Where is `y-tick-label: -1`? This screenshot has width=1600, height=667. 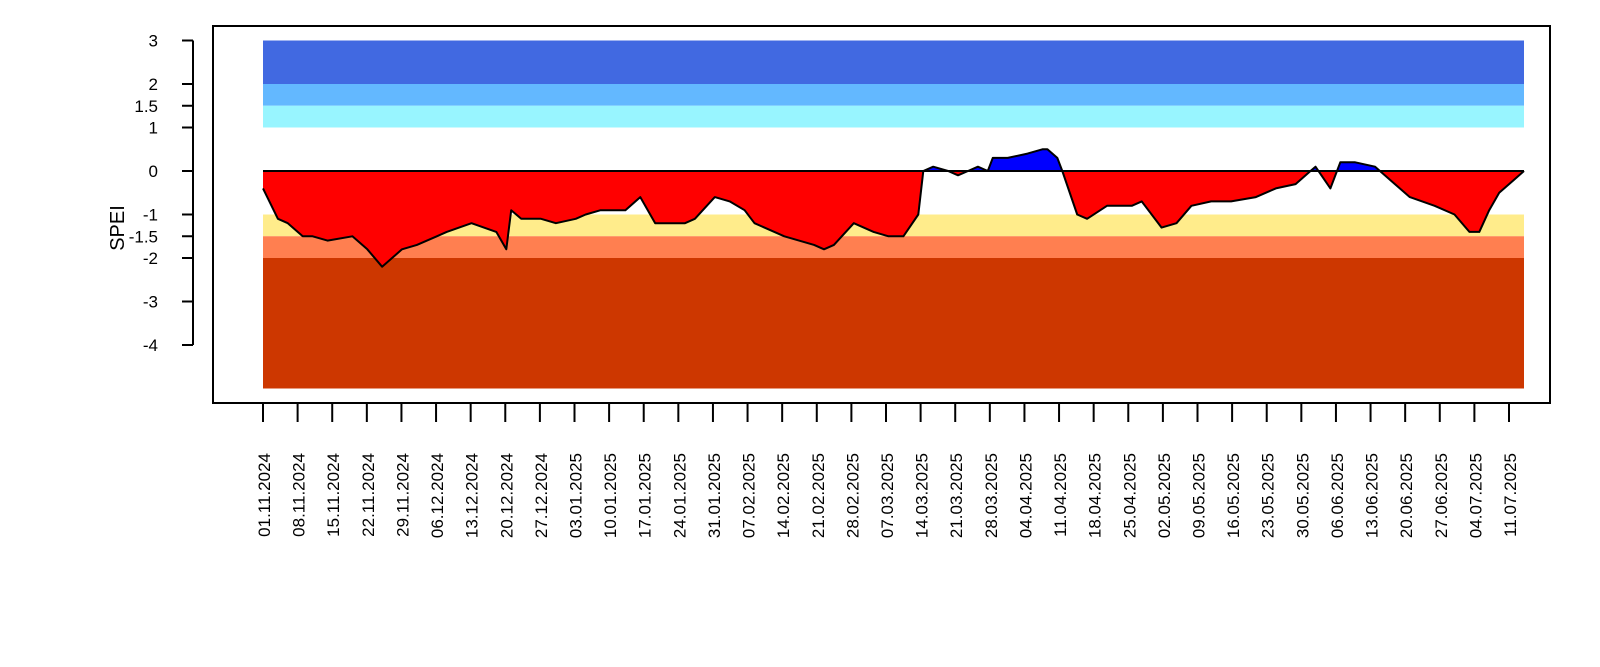 y-tick-label: -1 is located at coordinates (150, 215).